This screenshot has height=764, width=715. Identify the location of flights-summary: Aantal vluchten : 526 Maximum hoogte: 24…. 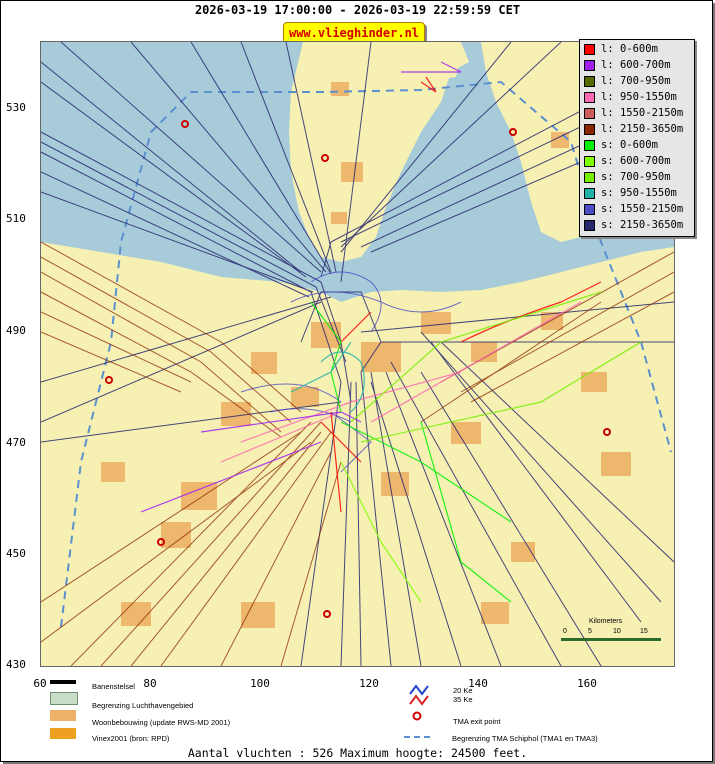
(357, 753).